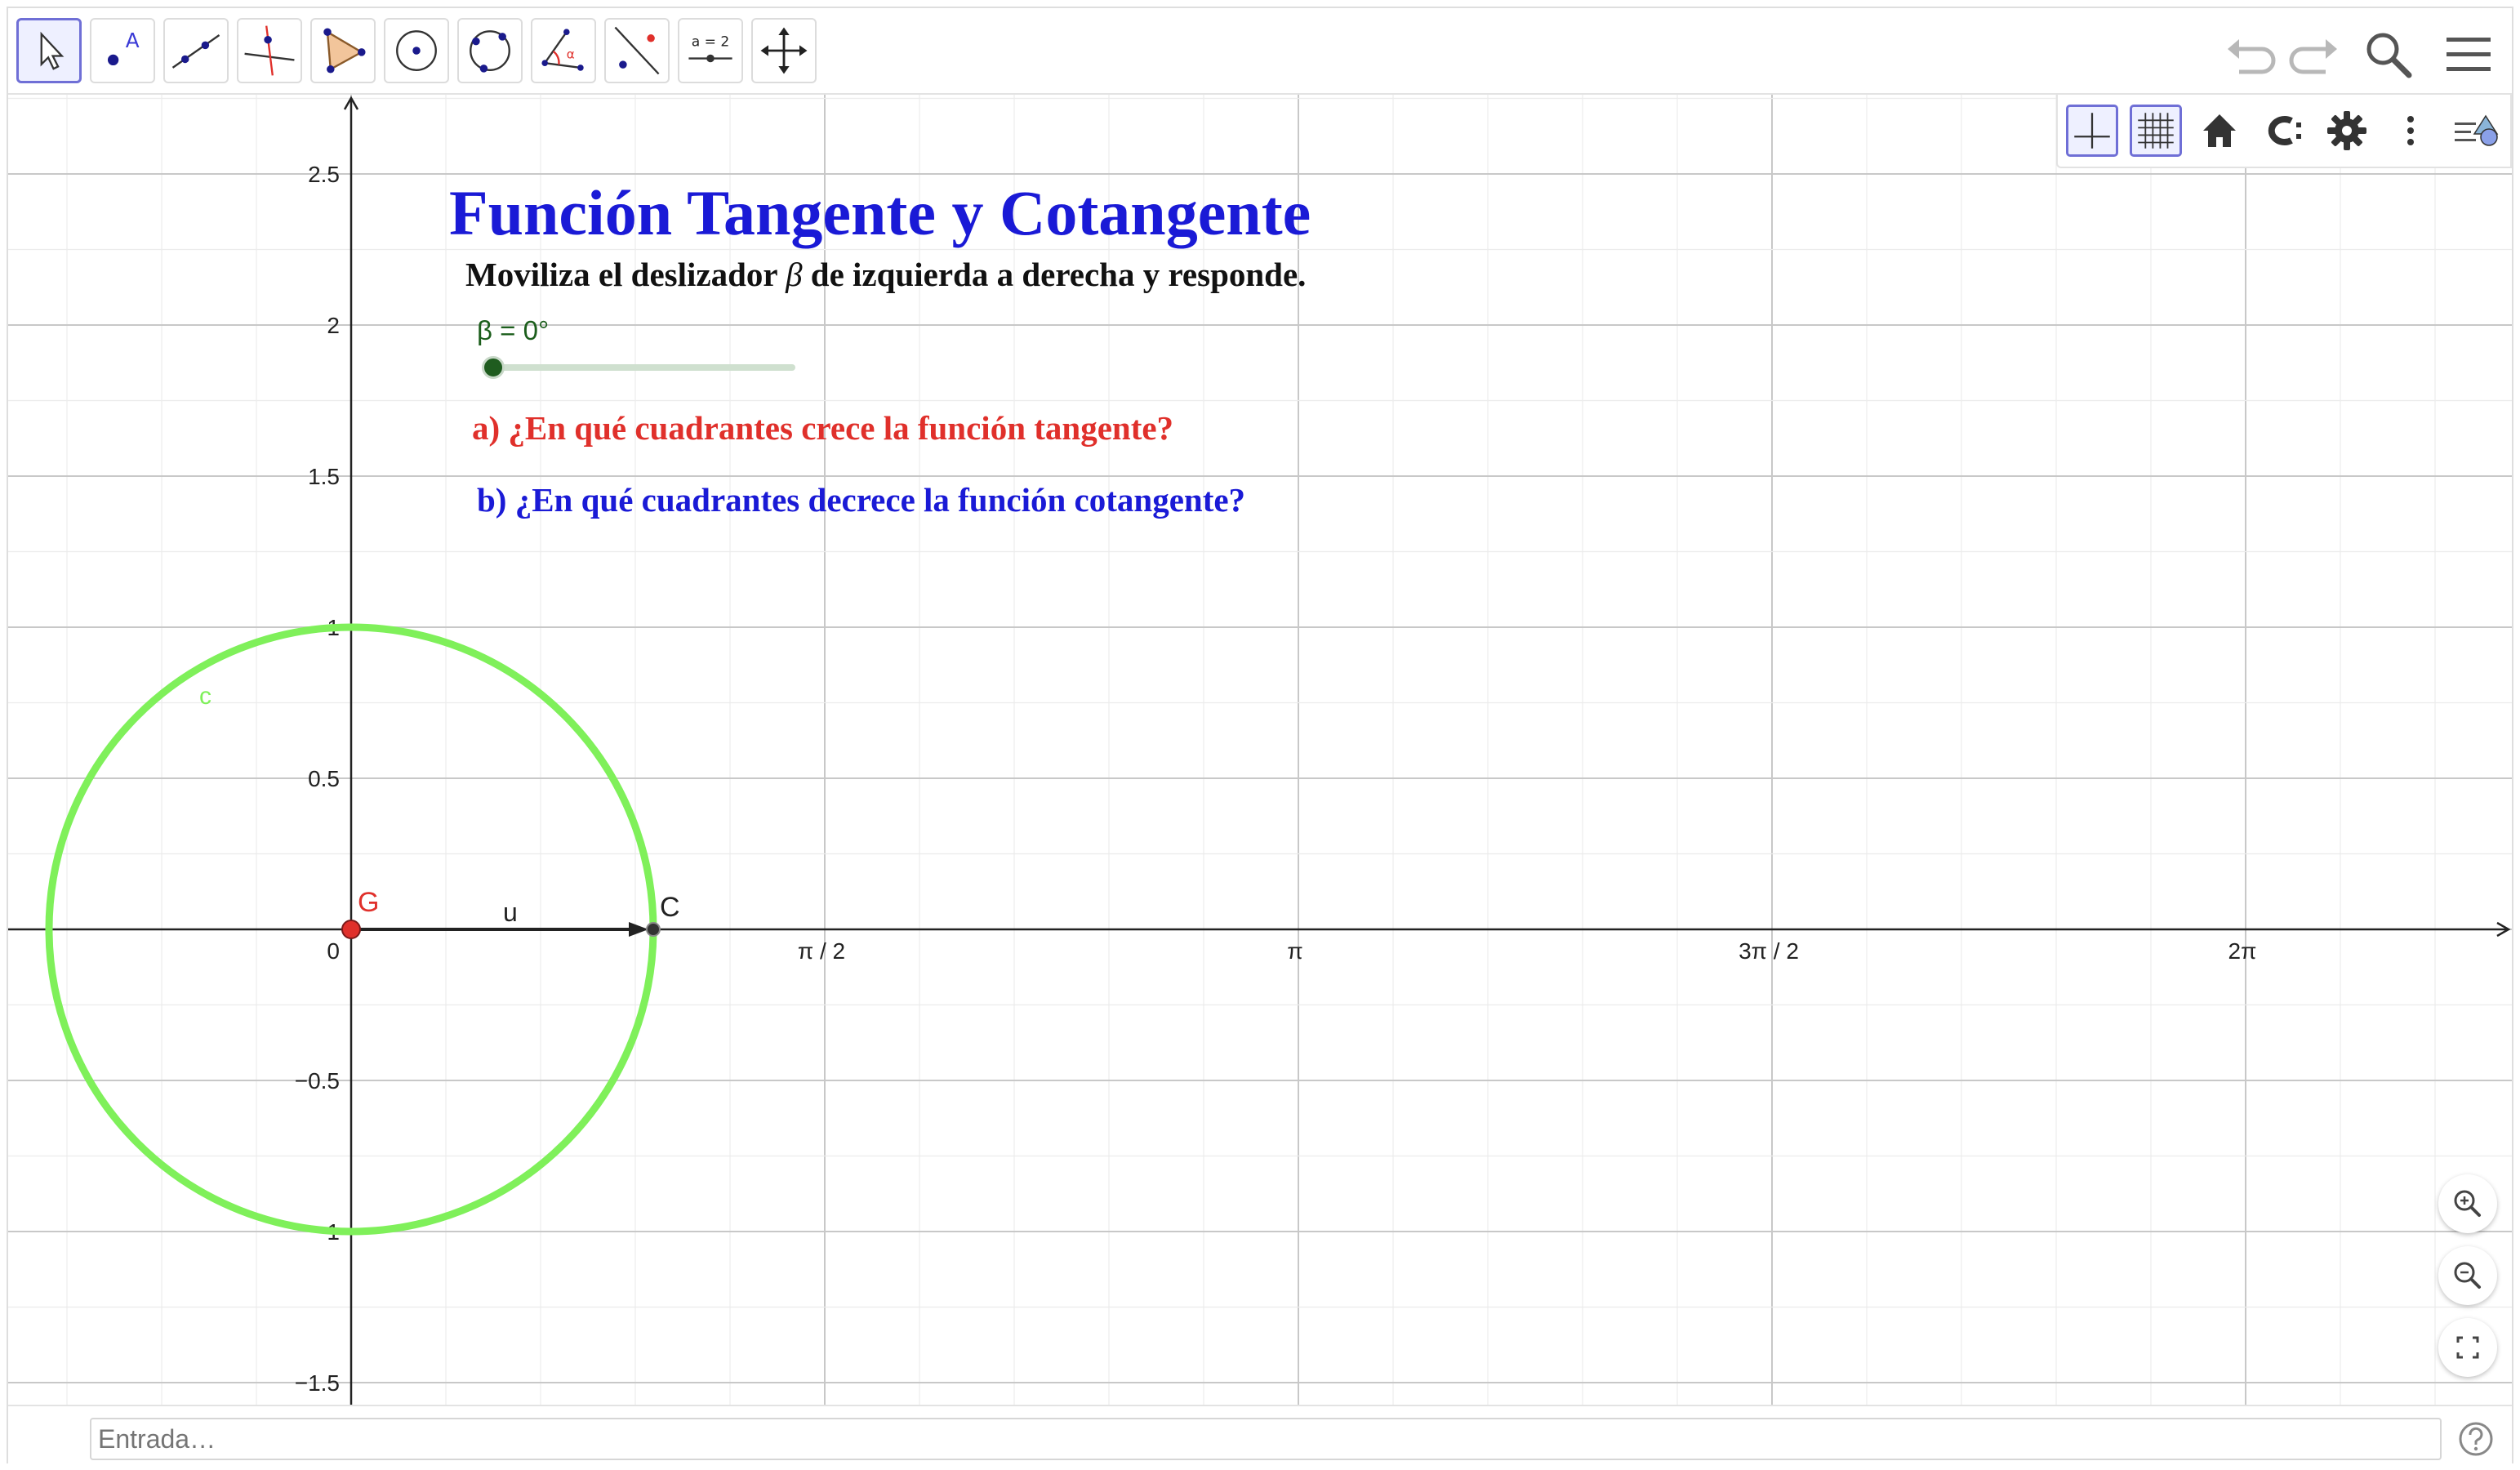 This screenshot has width=2520, height=1470. Describe the element at coordinates (317, 1081) in the screenshot. I see `y-tick-label: −0.5` at that location.